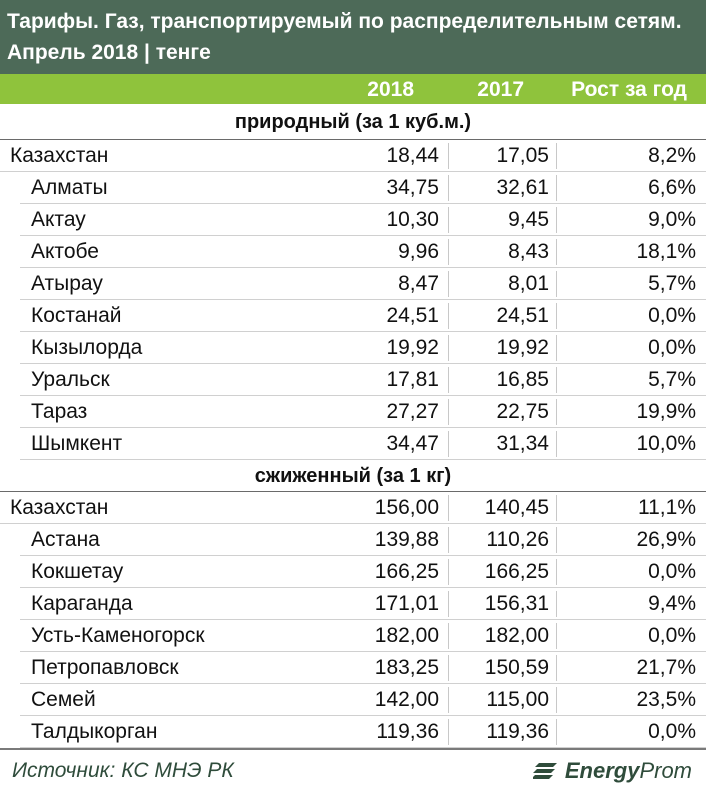 The image size is (706, 798). I want to click on logo-word-energy: Energy, so click(602, 770).